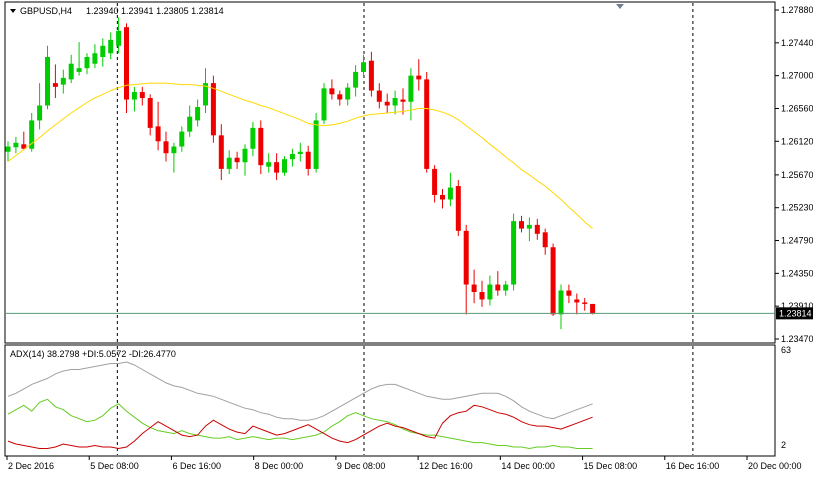  I want to click on plus-di-line, so click(300, 424).